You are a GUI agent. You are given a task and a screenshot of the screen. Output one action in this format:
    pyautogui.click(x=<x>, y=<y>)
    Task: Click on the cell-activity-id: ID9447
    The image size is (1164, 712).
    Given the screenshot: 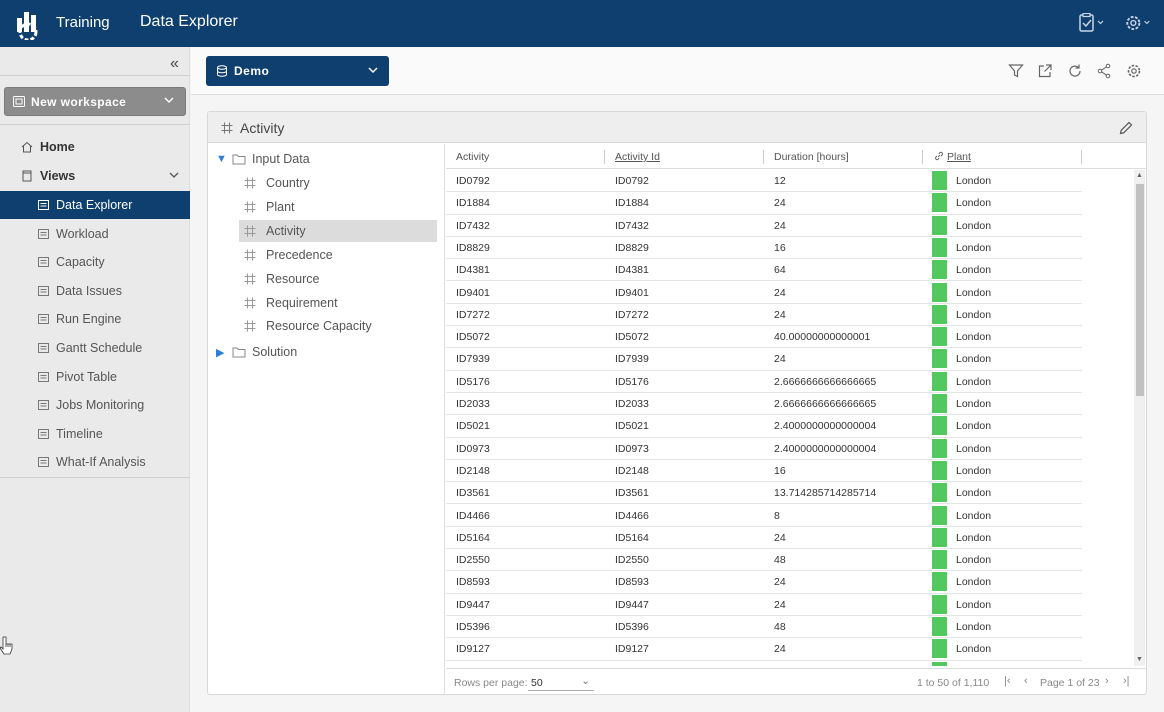 What is the action you would take?
    pyautogui.click(x=632, y=604)
    